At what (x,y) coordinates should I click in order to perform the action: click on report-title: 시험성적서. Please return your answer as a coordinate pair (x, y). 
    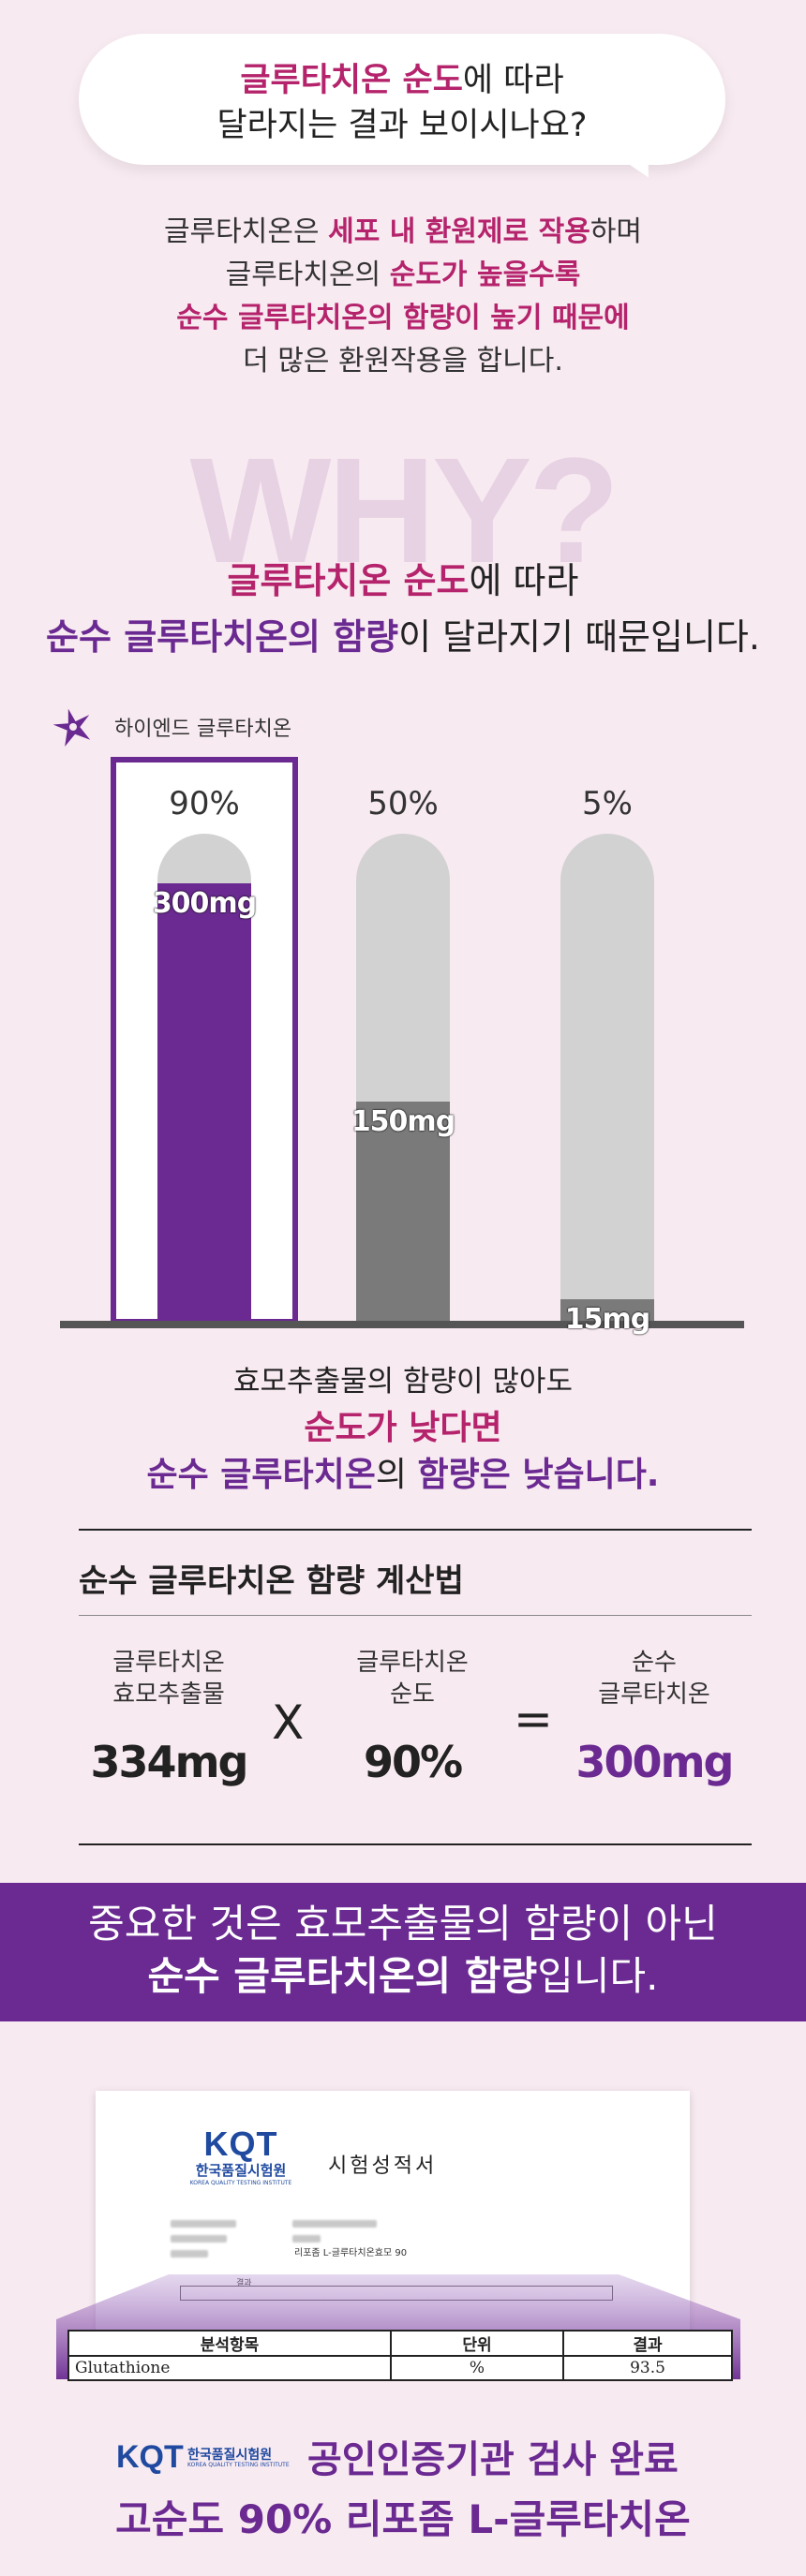
    Looking at the image, I should click on (383, 2166).